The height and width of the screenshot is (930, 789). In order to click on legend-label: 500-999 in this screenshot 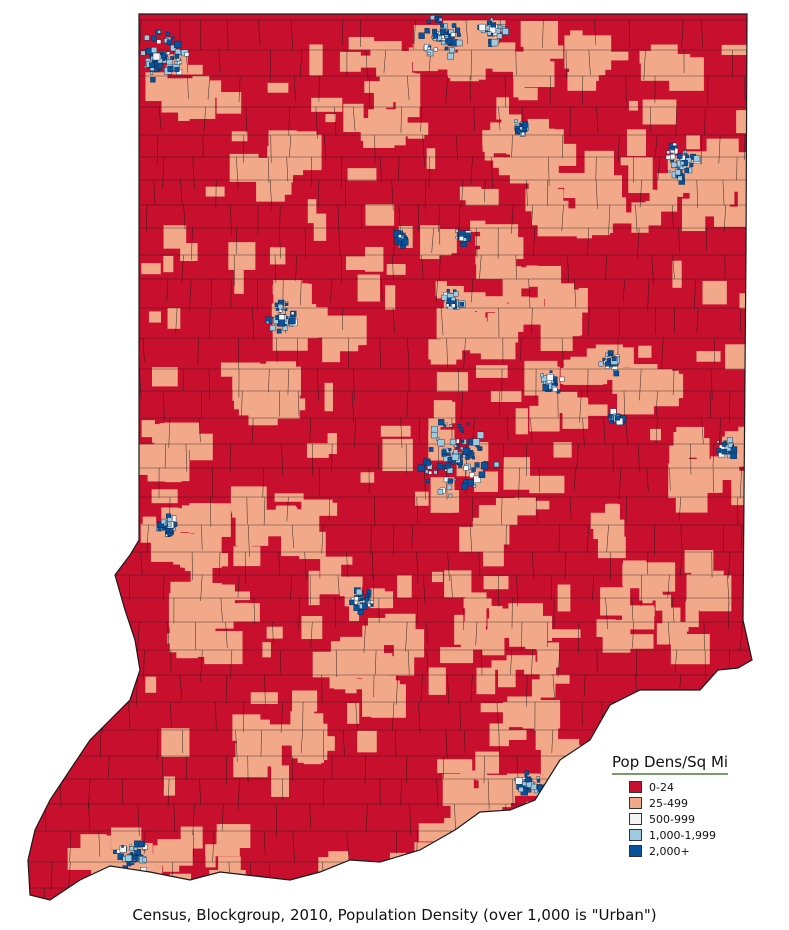, I will do `click(672, 819)`.